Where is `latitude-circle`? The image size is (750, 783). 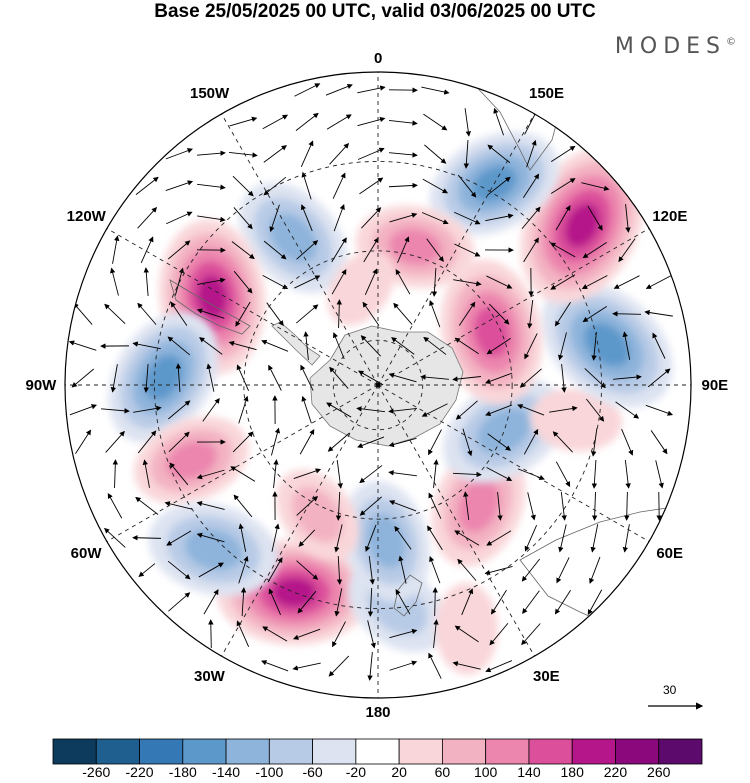
latitude-circle is located at coordinates (378, 385).